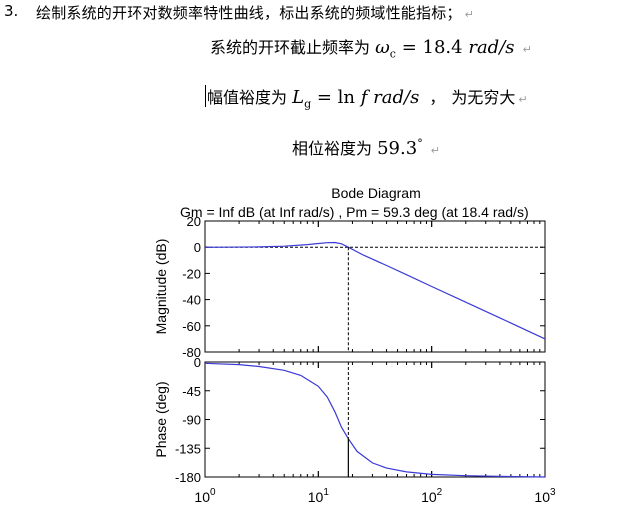  Describe the element at coordinates (194, 221) in the screenshot. I see `magnitude-y-tick-label: 20` at that location.